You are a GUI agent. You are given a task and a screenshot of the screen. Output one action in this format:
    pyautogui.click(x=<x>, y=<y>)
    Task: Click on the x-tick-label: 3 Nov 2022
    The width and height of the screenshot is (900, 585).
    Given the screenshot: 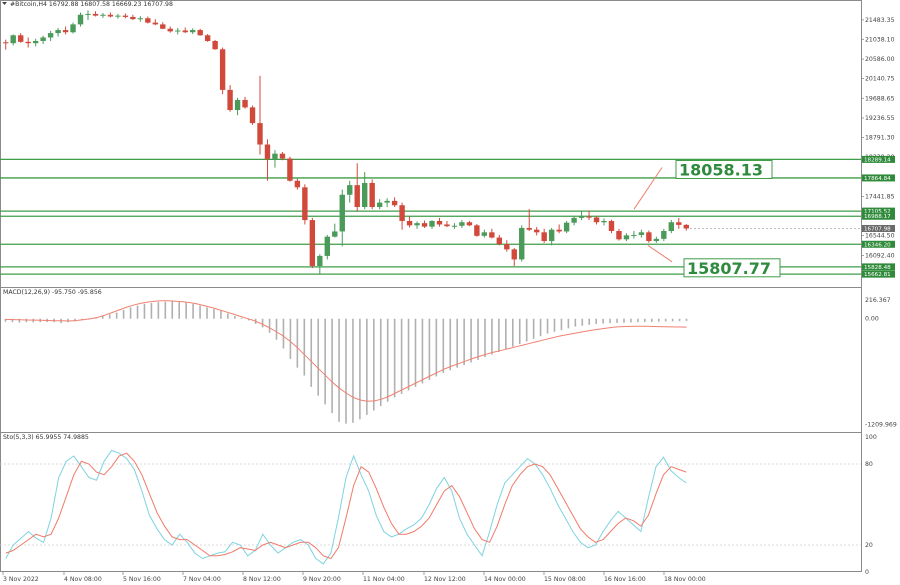 What is the action you would take?
    pyautogui.click(x=21, y=579)
    